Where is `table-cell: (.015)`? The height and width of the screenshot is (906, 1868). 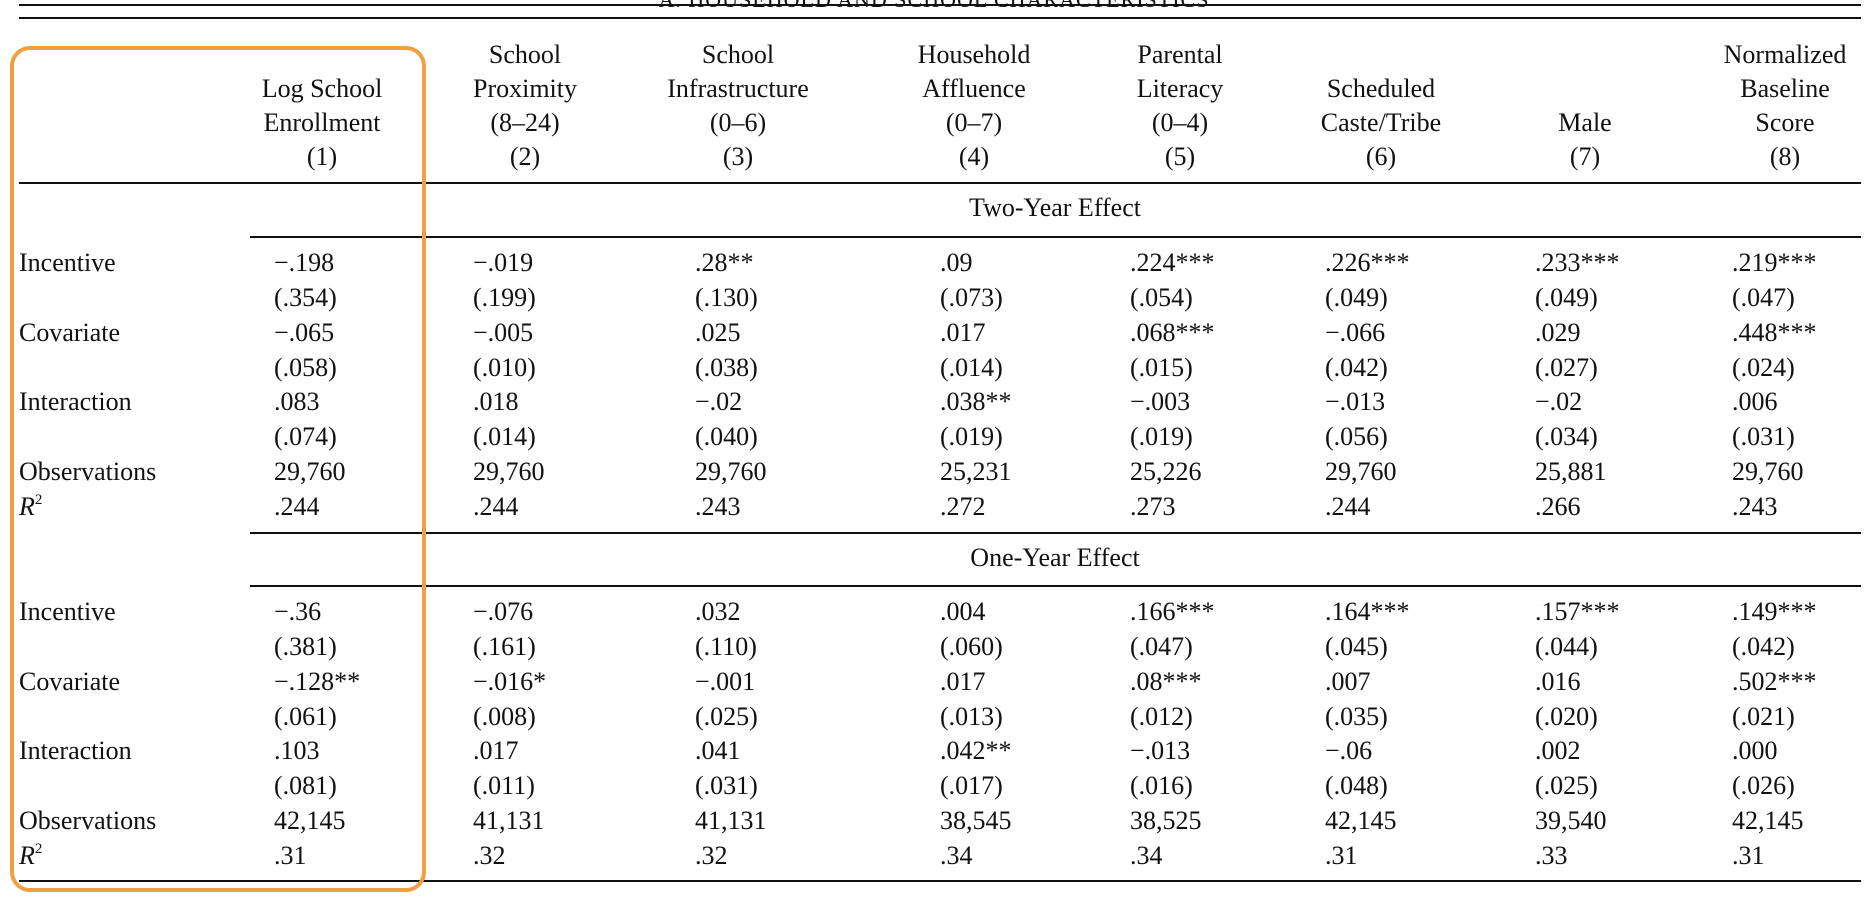 table-cell: (.015) is located at coordinates (1161, 367).